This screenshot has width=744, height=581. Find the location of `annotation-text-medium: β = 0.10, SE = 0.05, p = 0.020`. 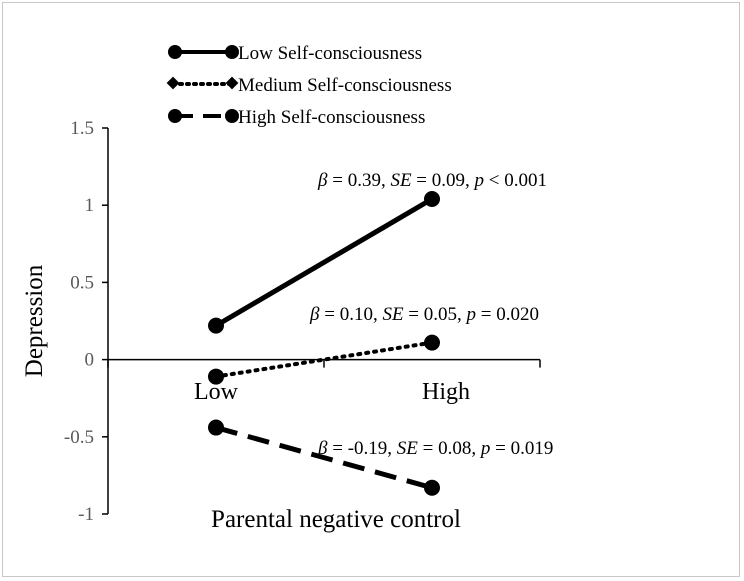

annotation-text-medium: β = 0.10, SE = 0.05, p = 0.020 is located at coordinates (424, 314).